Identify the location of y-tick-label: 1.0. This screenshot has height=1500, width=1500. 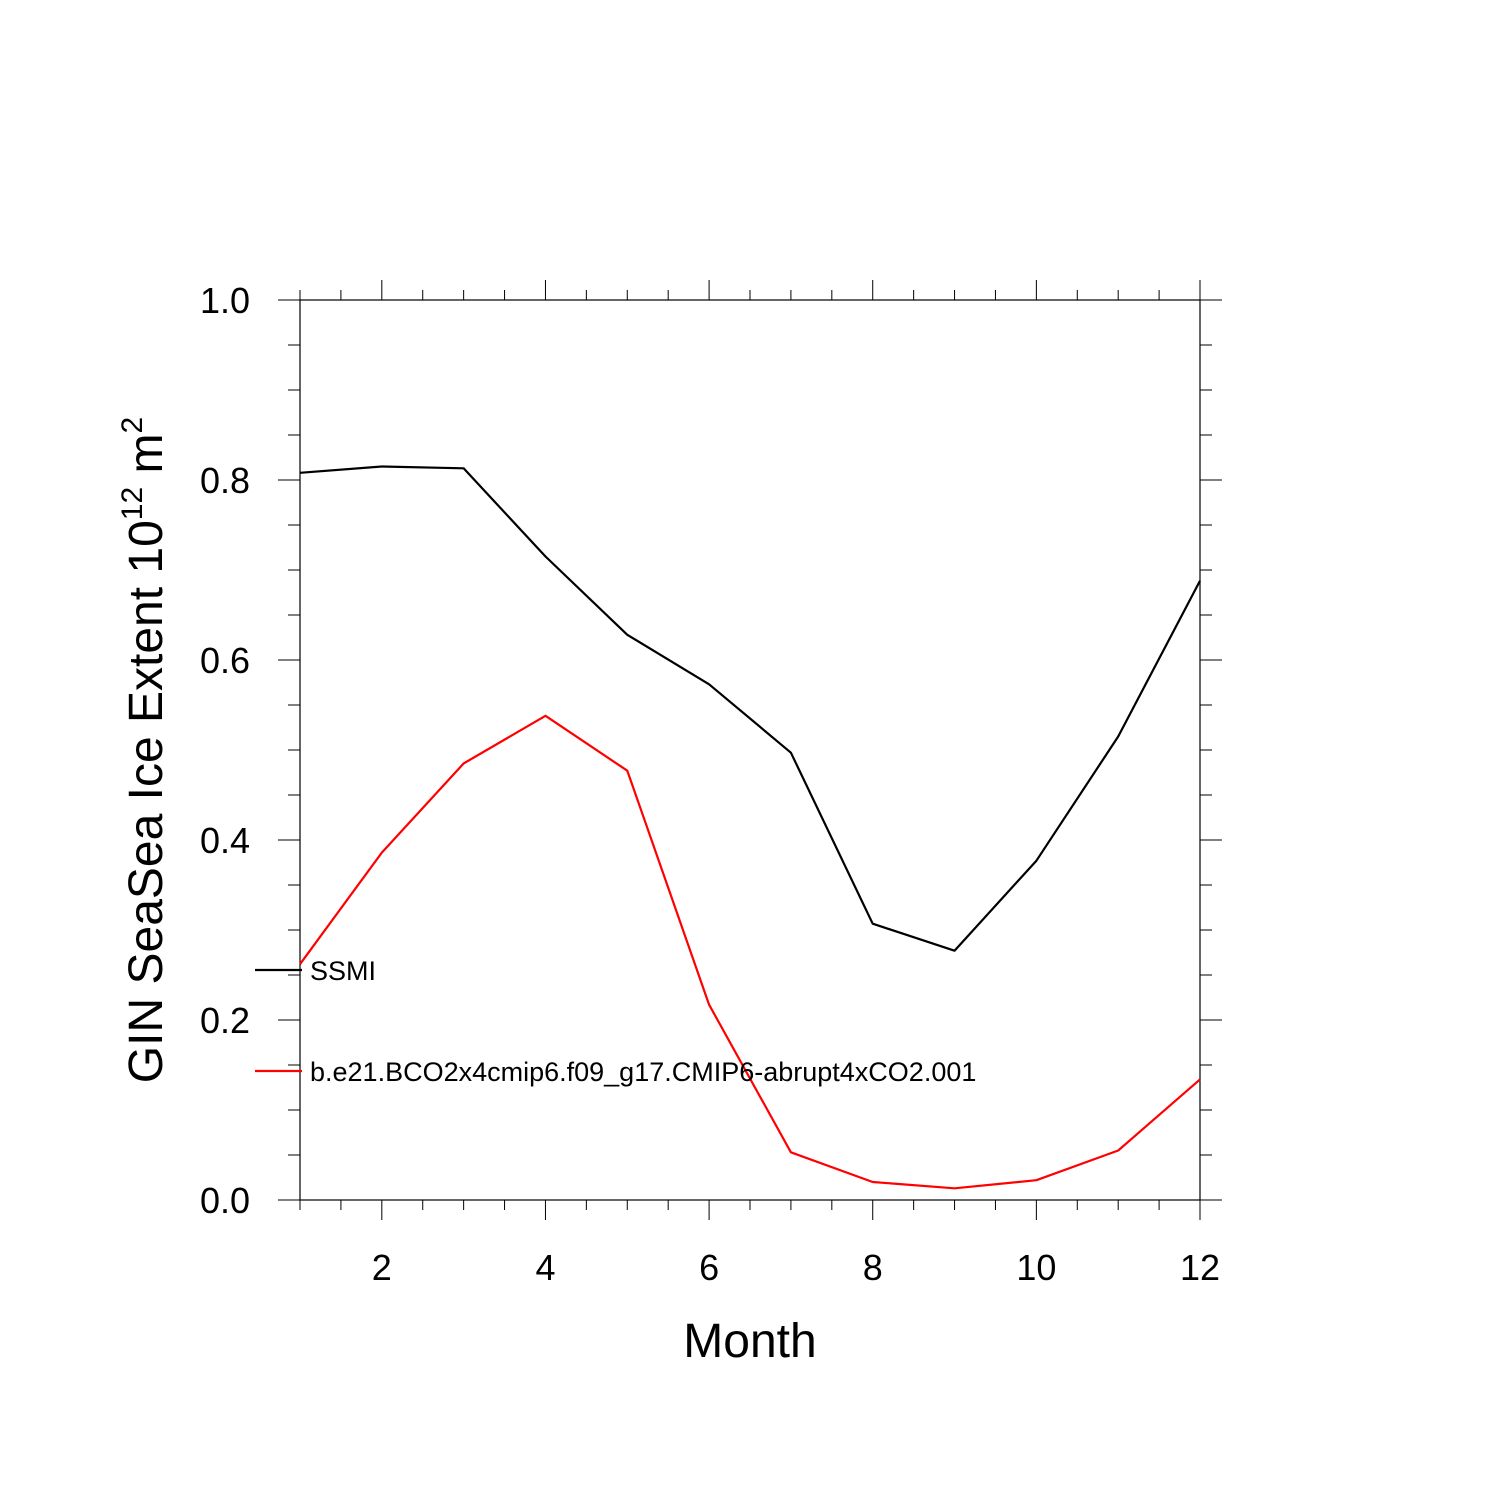
(225, 300).